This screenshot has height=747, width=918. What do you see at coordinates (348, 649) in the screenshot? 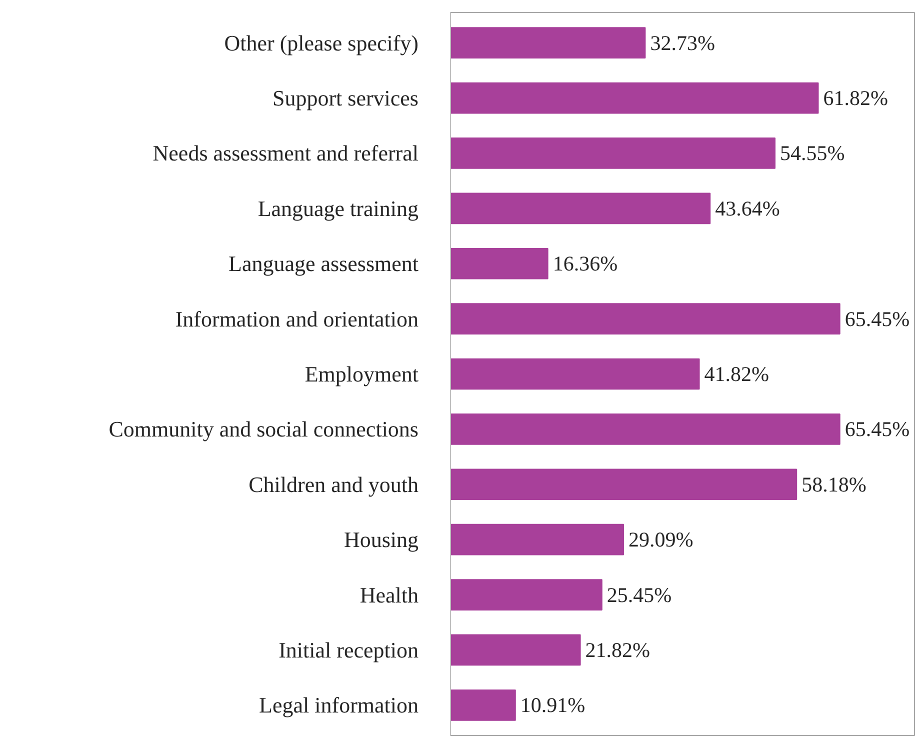
I see `y-tick-label: Initial reception` at bounding box center [348, 649].